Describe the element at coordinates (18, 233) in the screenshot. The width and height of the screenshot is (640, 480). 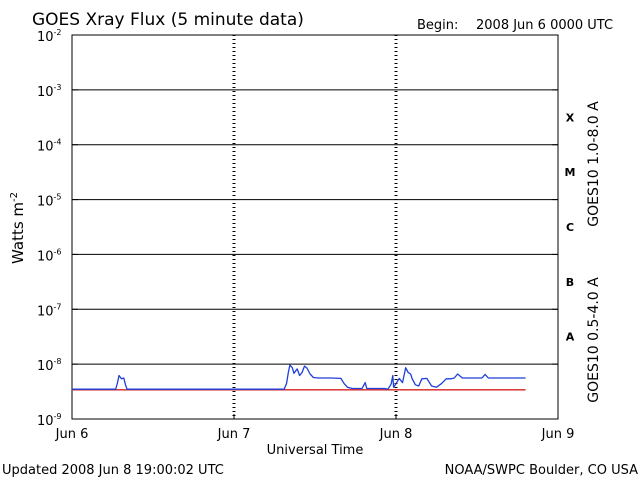
I see `y-axis-title-base: Watts m` at that location.